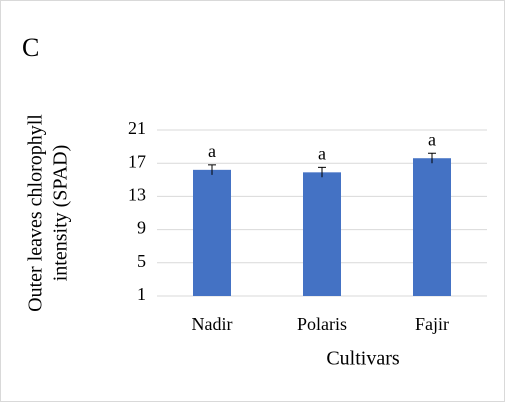 This screenshot has height=402, width=505. I want to click on y-tick-label: 13, so click(137, 195).